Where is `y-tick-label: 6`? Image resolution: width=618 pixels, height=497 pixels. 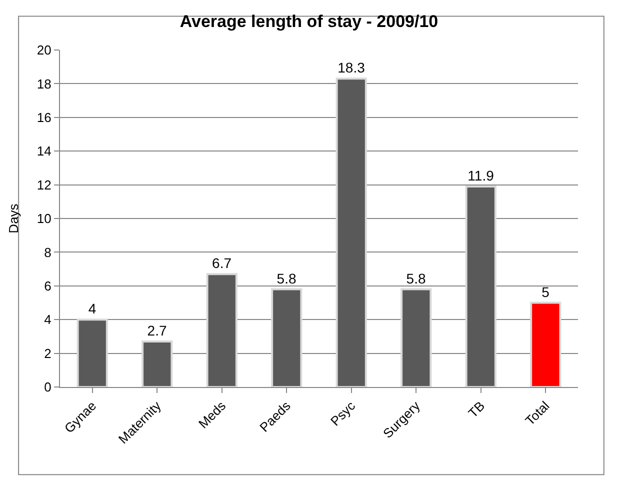
y-tick-label: 6 is located at coordinates (48, 286).